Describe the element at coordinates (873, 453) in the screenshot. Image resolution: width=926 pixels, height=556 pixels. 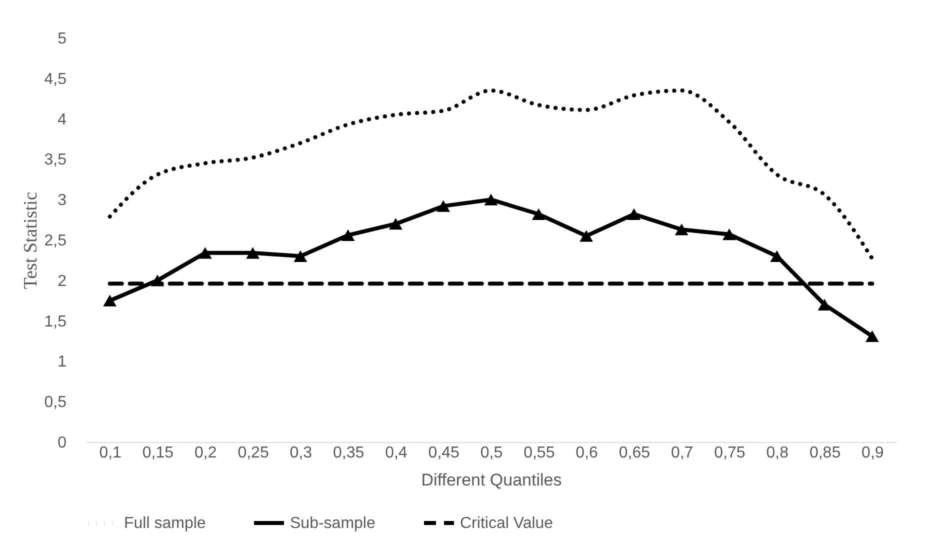
I see `x-tick-label: 0,9` at that location.